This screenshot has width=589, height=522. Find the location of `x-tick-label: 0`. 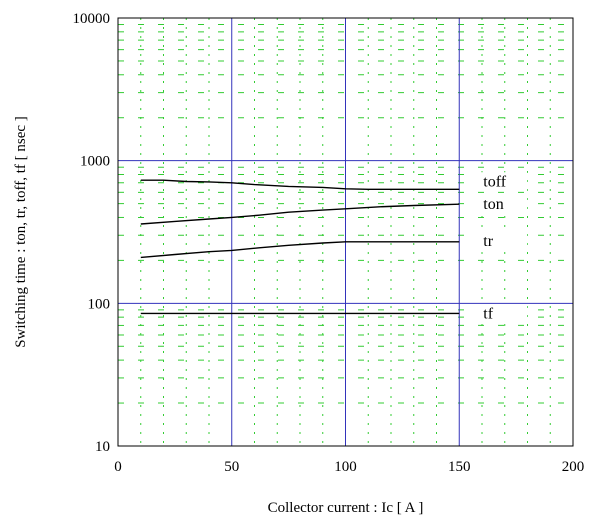

x-tick-label: 0 is located at coordinates (118, 467).